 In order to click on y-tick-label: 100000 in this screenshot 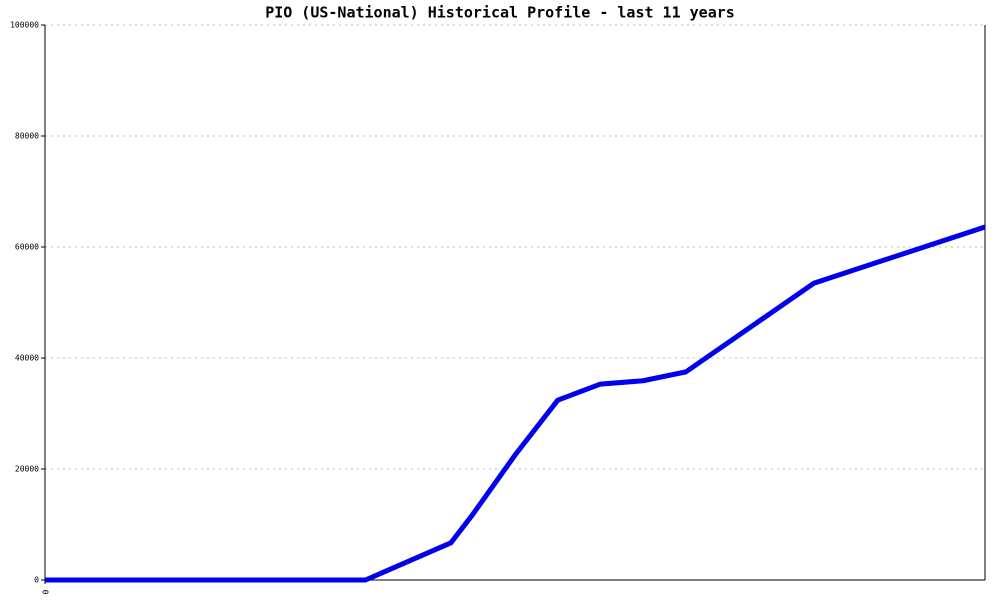, I will do `click(24, 25)`.